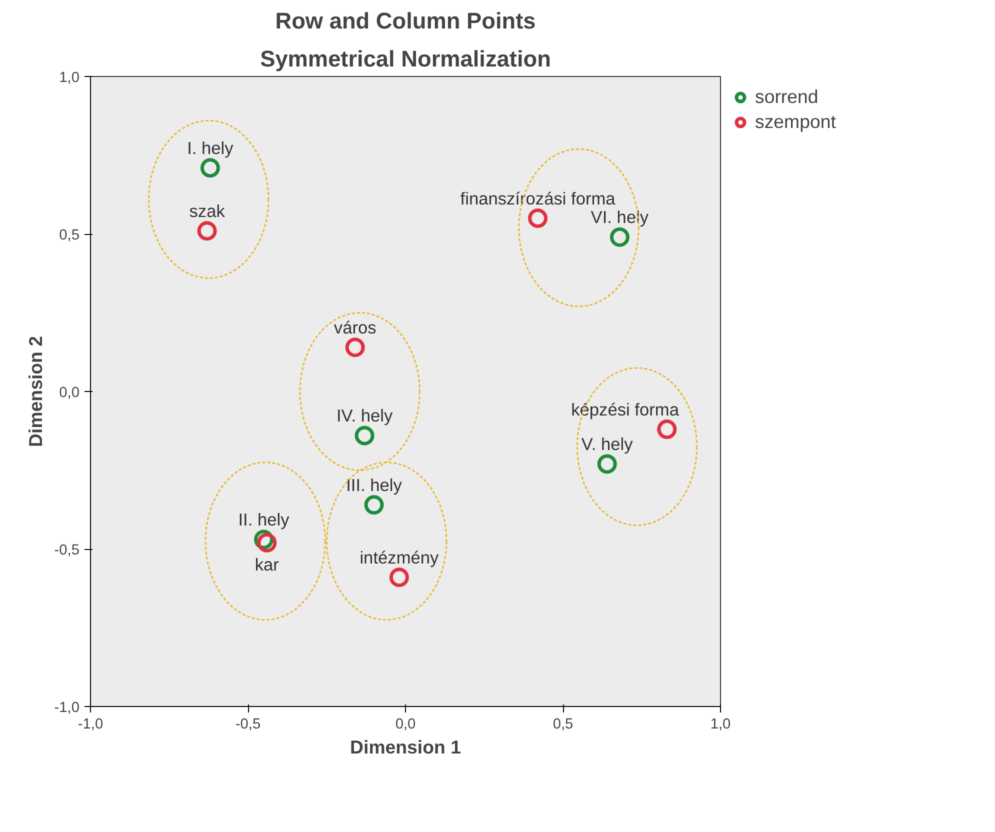  What do you see at coordinates (405, 21) in the screenshot?
I see `chart-title: Row and Column Points` at bounding box center [405, 21].